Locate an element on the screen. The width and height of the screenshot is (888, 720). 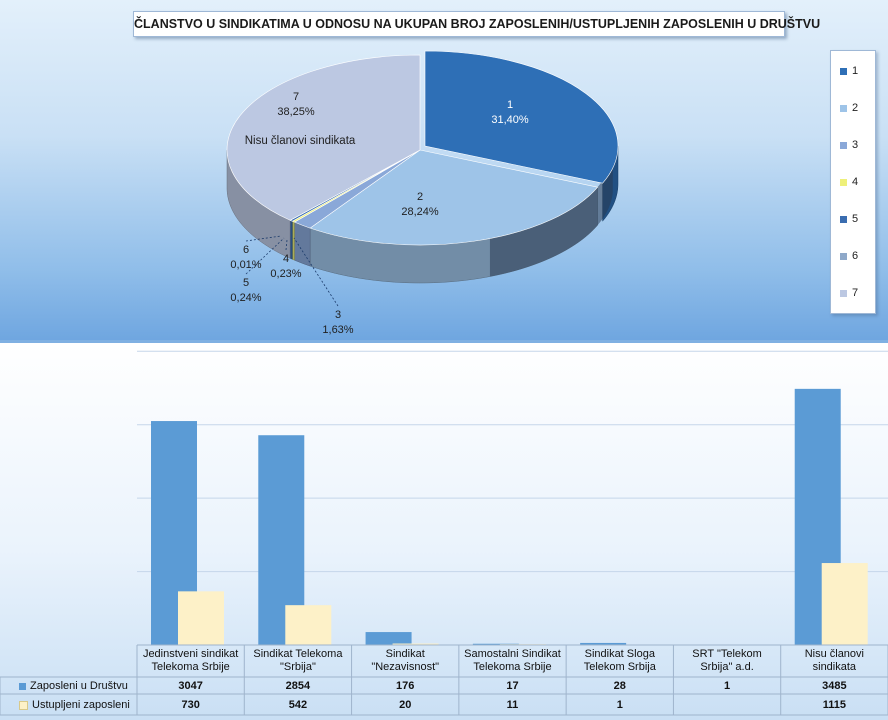
category-label: Samostalni Sindikat Telekoma Srbije is located at coordinates (512, 661).